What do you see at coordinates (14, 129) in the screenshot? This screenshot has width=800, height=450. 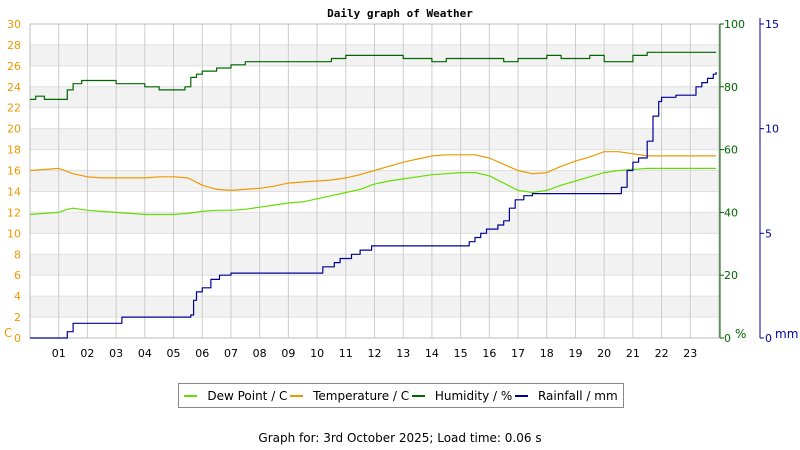 I see `left-tick-label: 20` at bounding box center [14, 129].